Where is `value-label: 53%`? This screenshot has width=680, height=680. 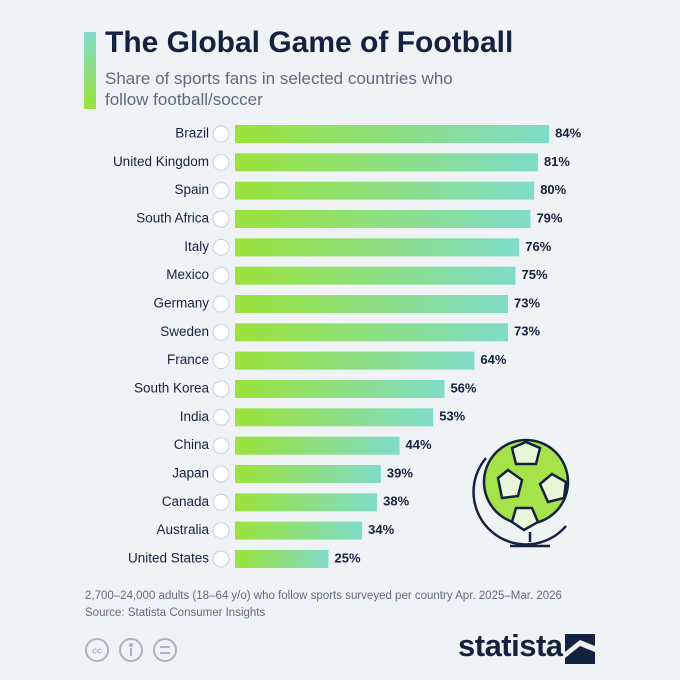
value-label: 53% is located at coordinates (452, 416).